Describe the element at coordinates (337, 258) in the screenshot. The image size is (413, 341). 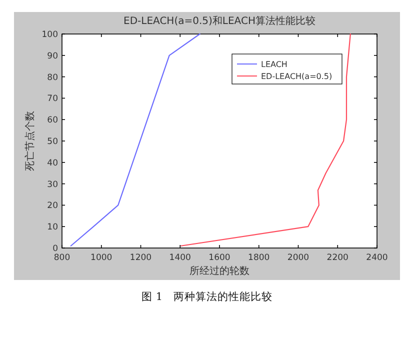
I see `x-tick-label: 2200` at that location.